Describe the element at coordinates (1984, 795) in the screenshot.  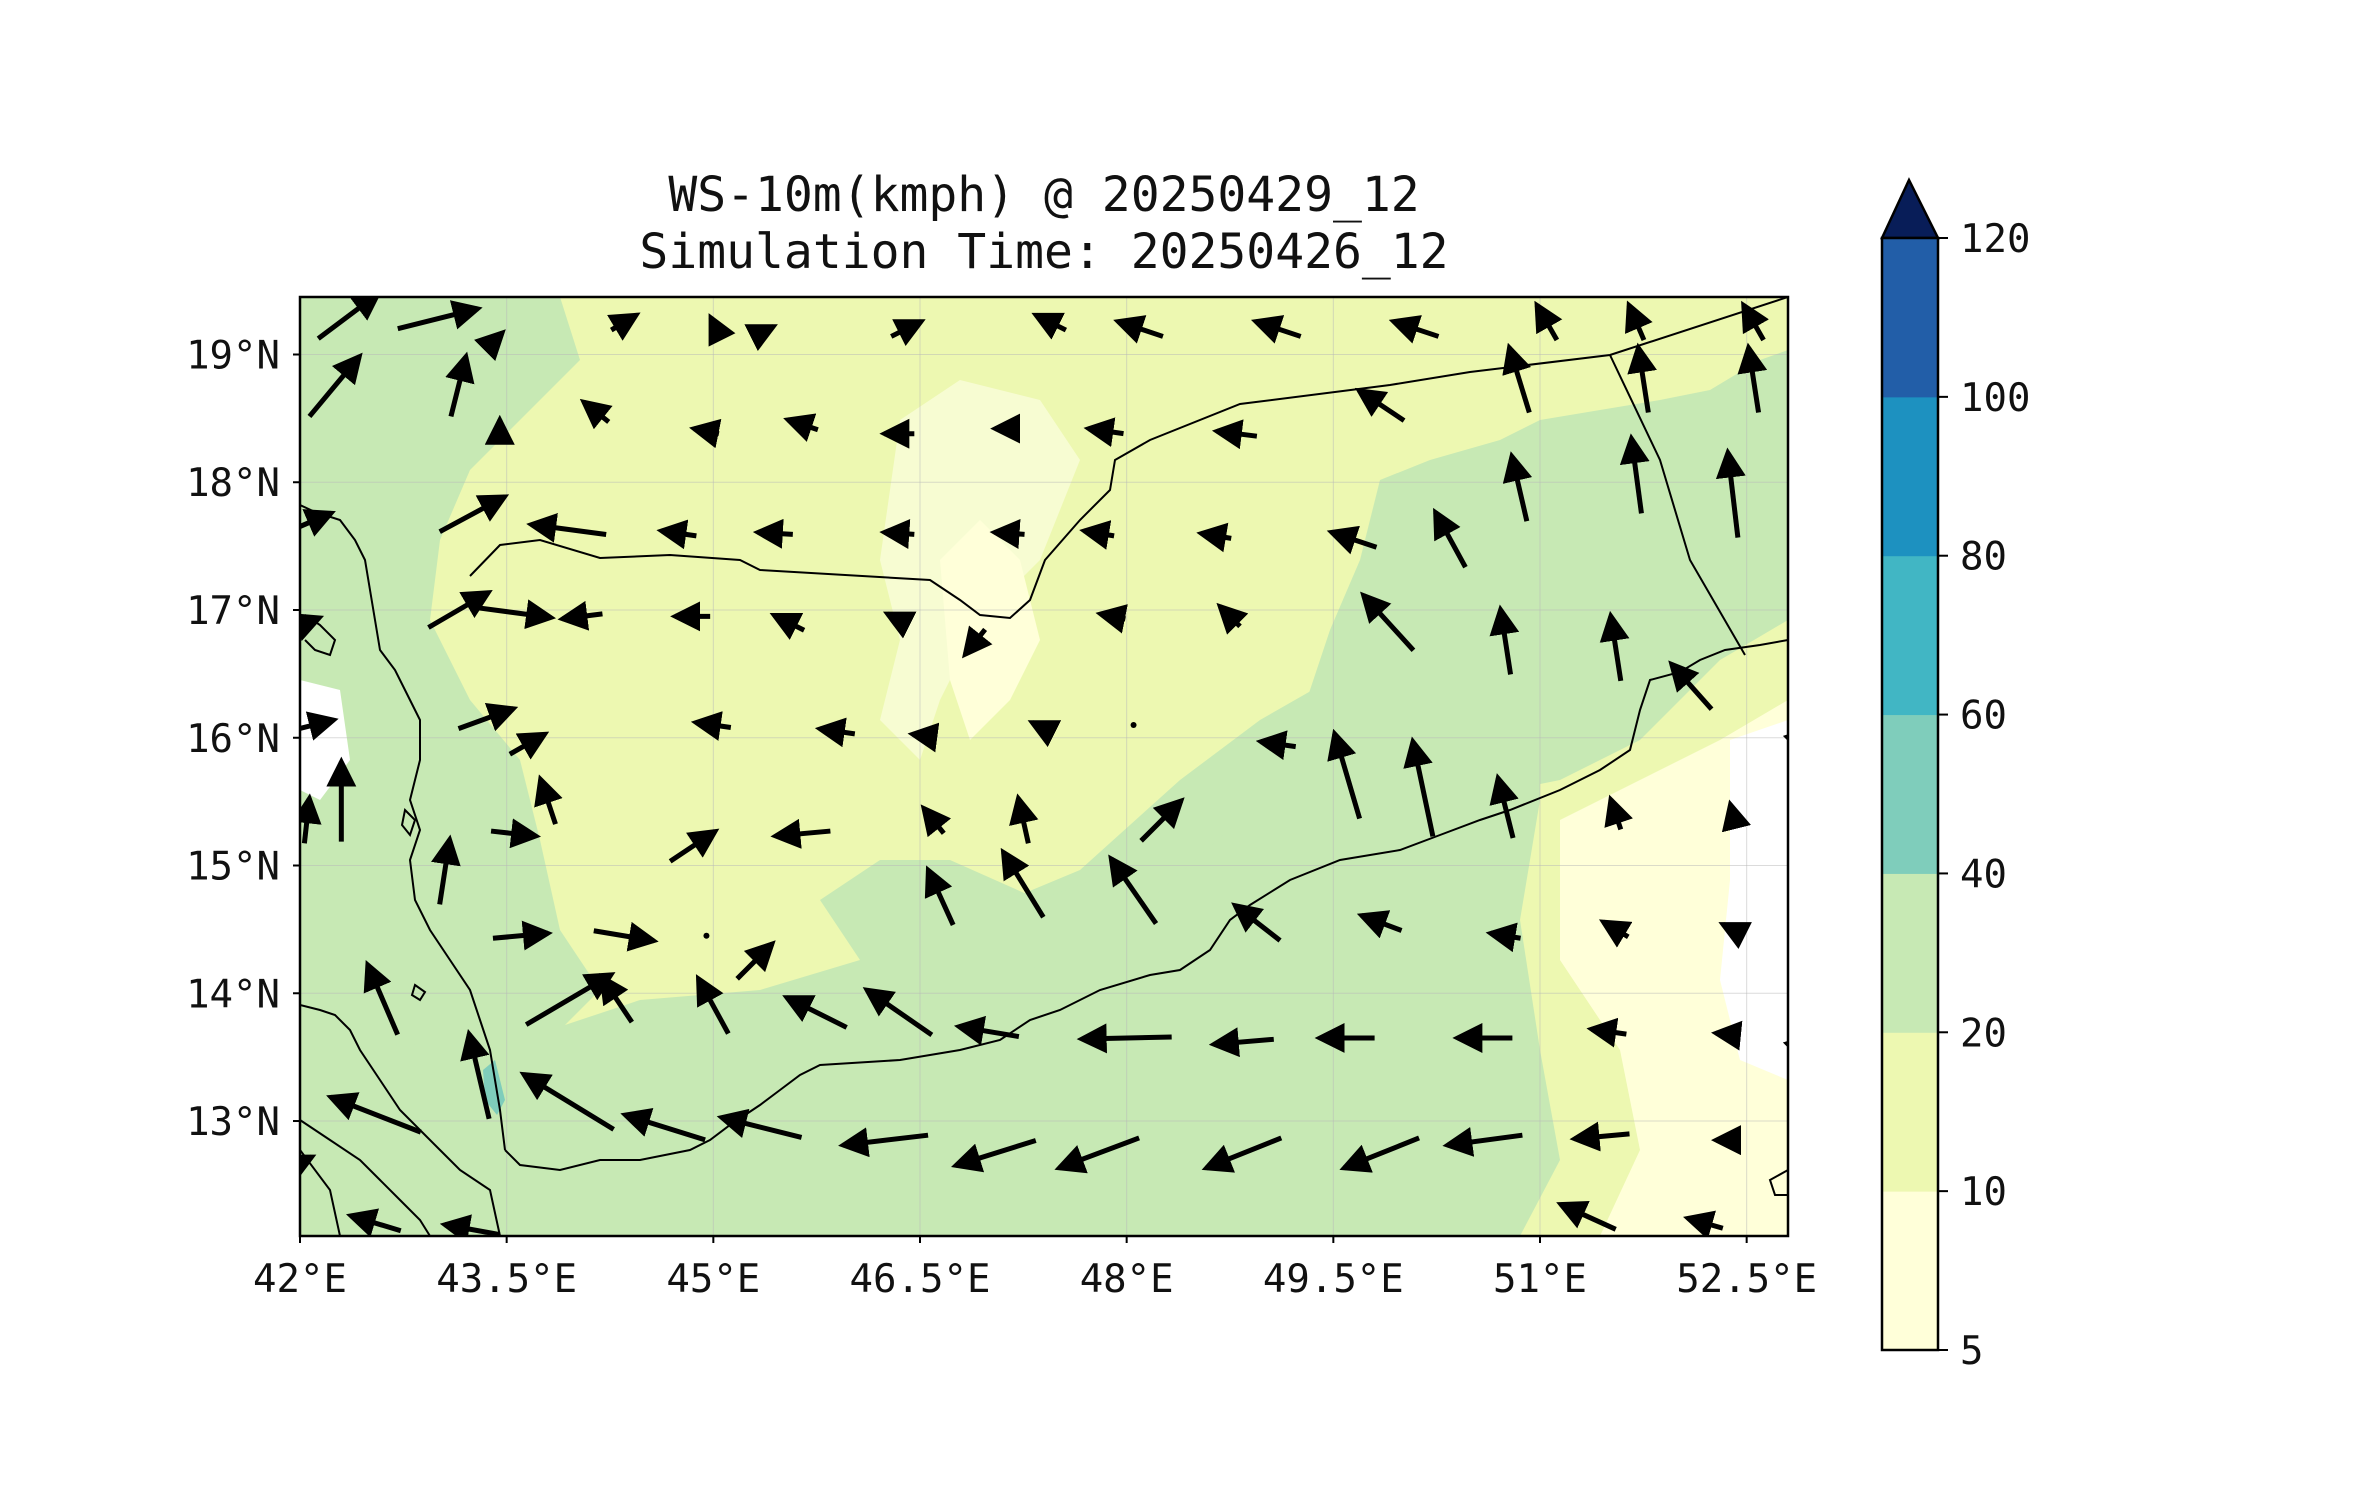
I see `colorbar-ticks: 5 10 20 40 60 80 100 120` at that location.